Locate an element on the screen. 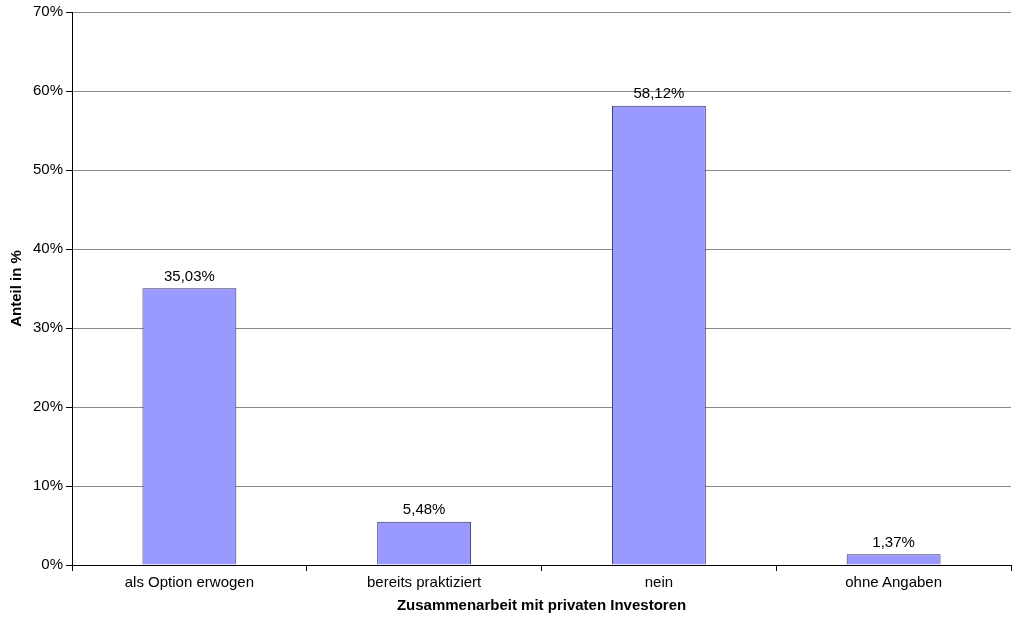 The height and width of the screenshot is (621, 1023). y-tick-label: 60% is located at coordinates (48, 90).